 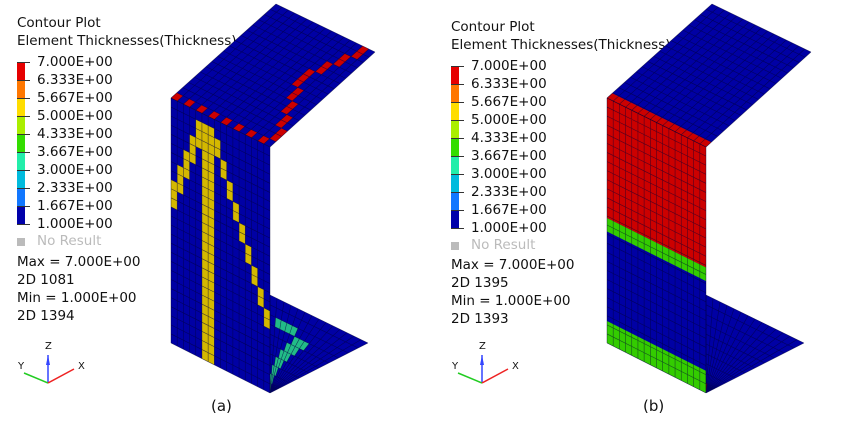 I want to click on legend-label: 3.667E+00, so click(x=509, y=156).